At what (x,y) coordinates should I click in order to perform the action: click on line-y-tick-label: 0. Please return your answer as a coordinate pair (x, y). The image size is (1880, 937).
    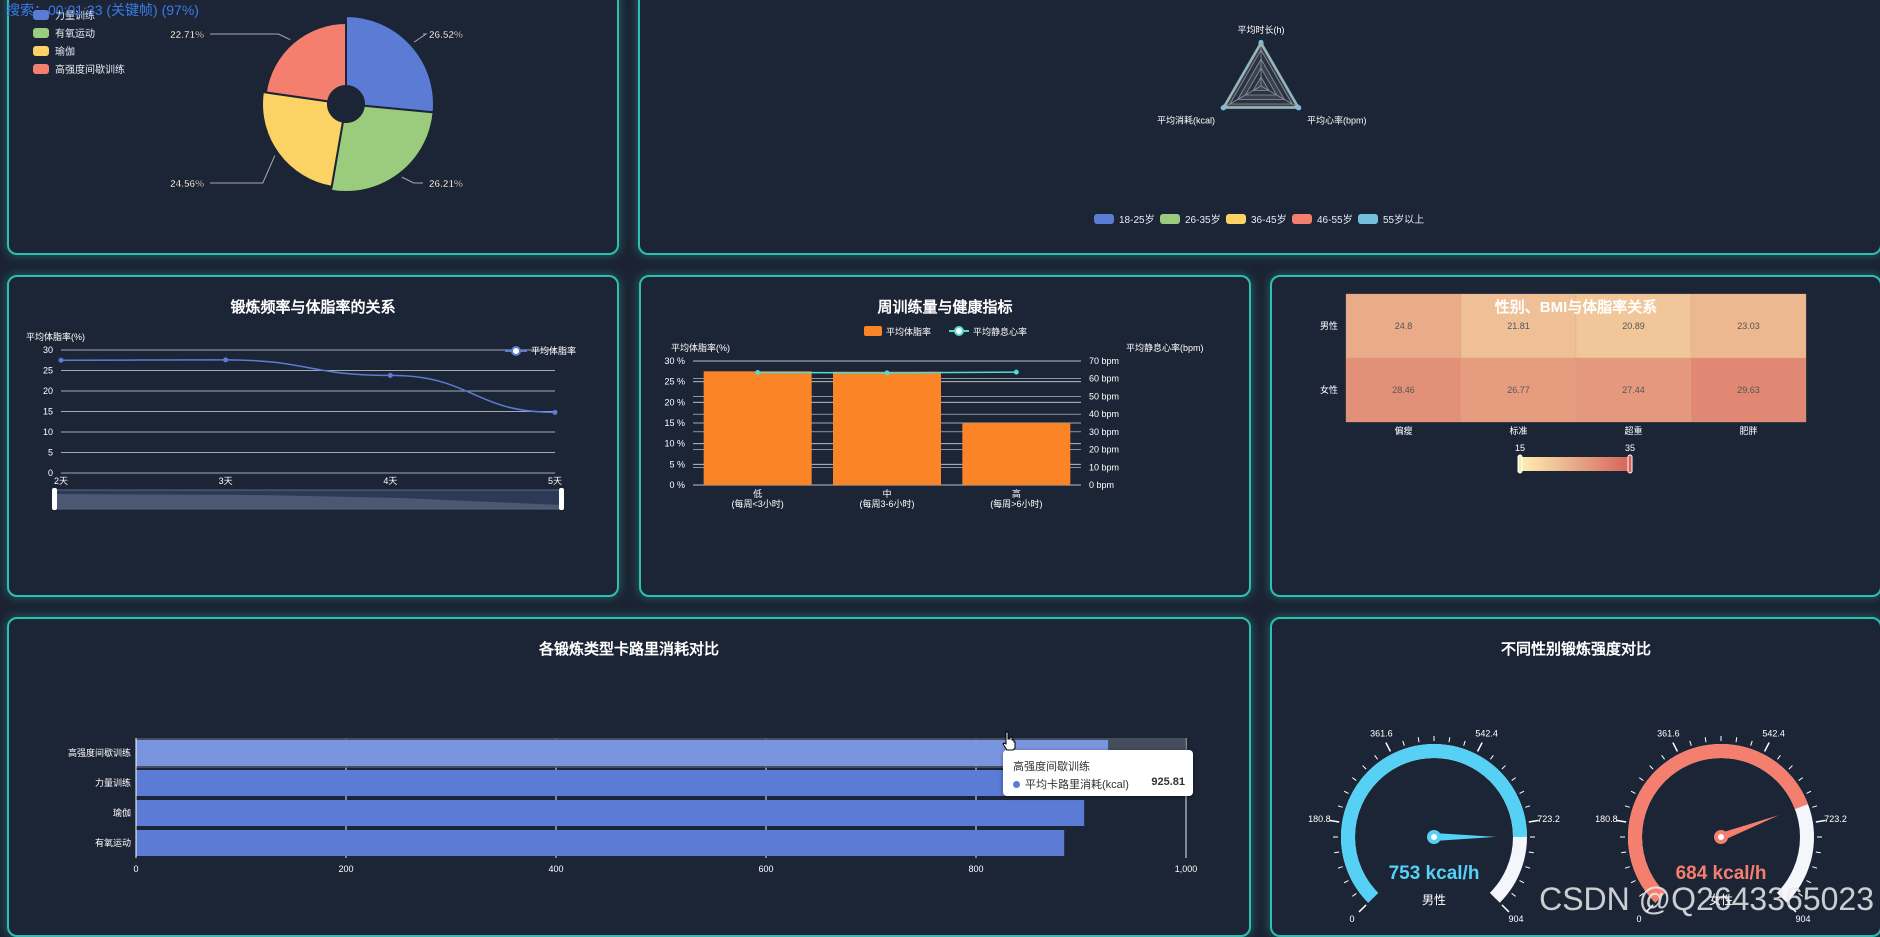
    Looking at the image, I should click on (50, 473).